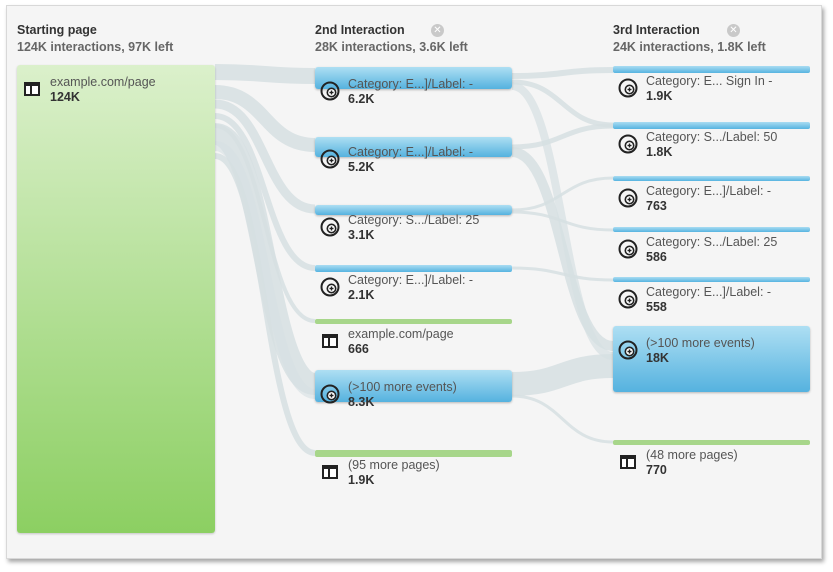  Describe the element at coordinates (656, 470) in the screenshot. I see `node-count: 770` at that location.